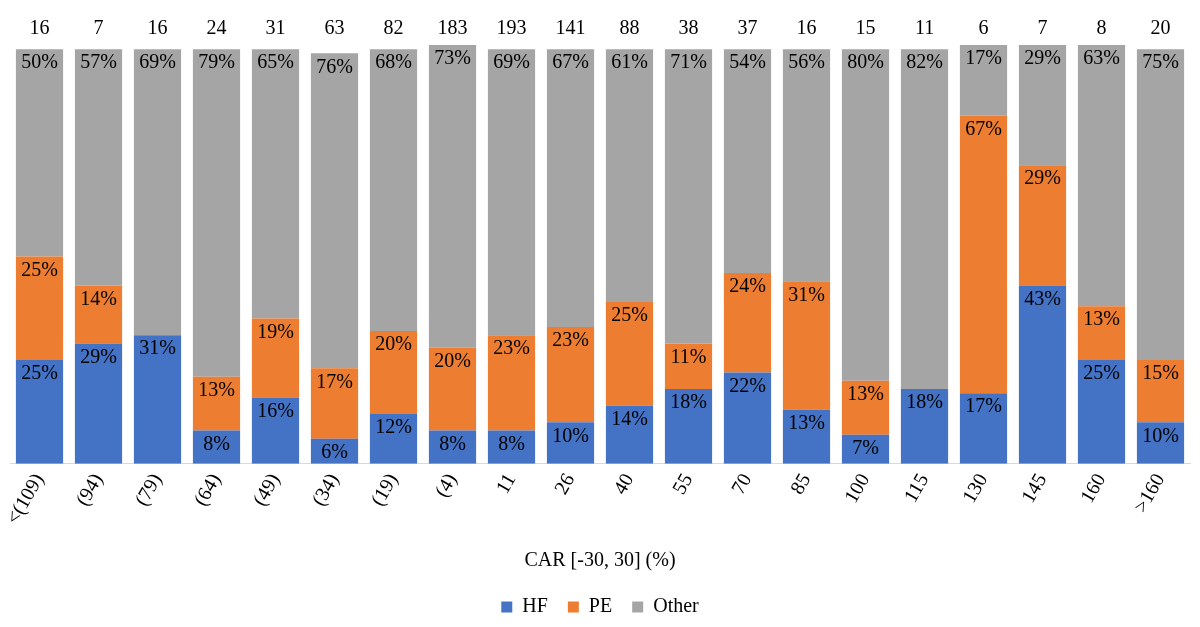  I want to click on text: 37, so click(747, 27).